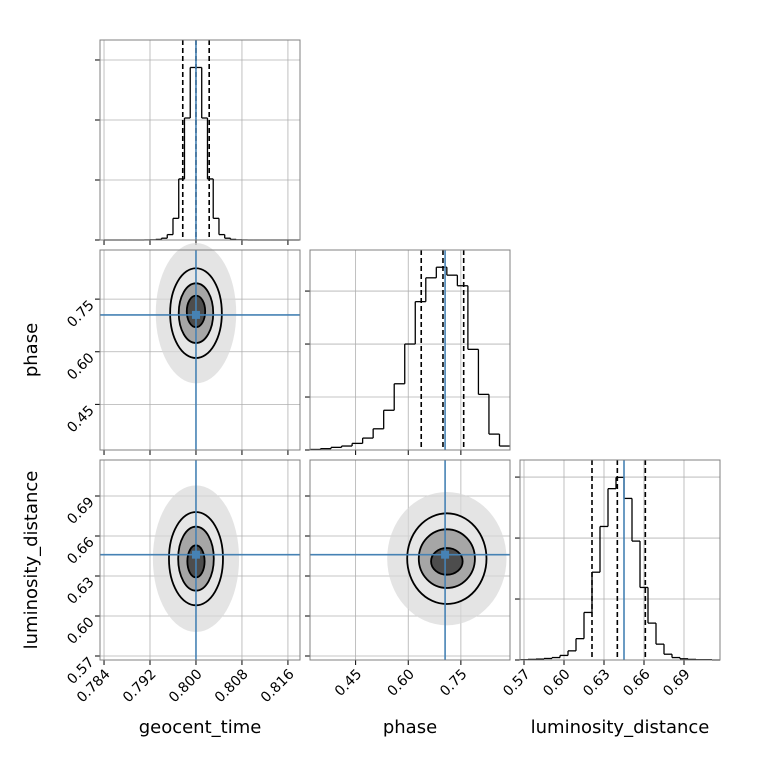 The image size is (760, 760). Describe the element at coordinates (676, 682) in the screenshot. I see `x-tick-label: 0.69` at that location.